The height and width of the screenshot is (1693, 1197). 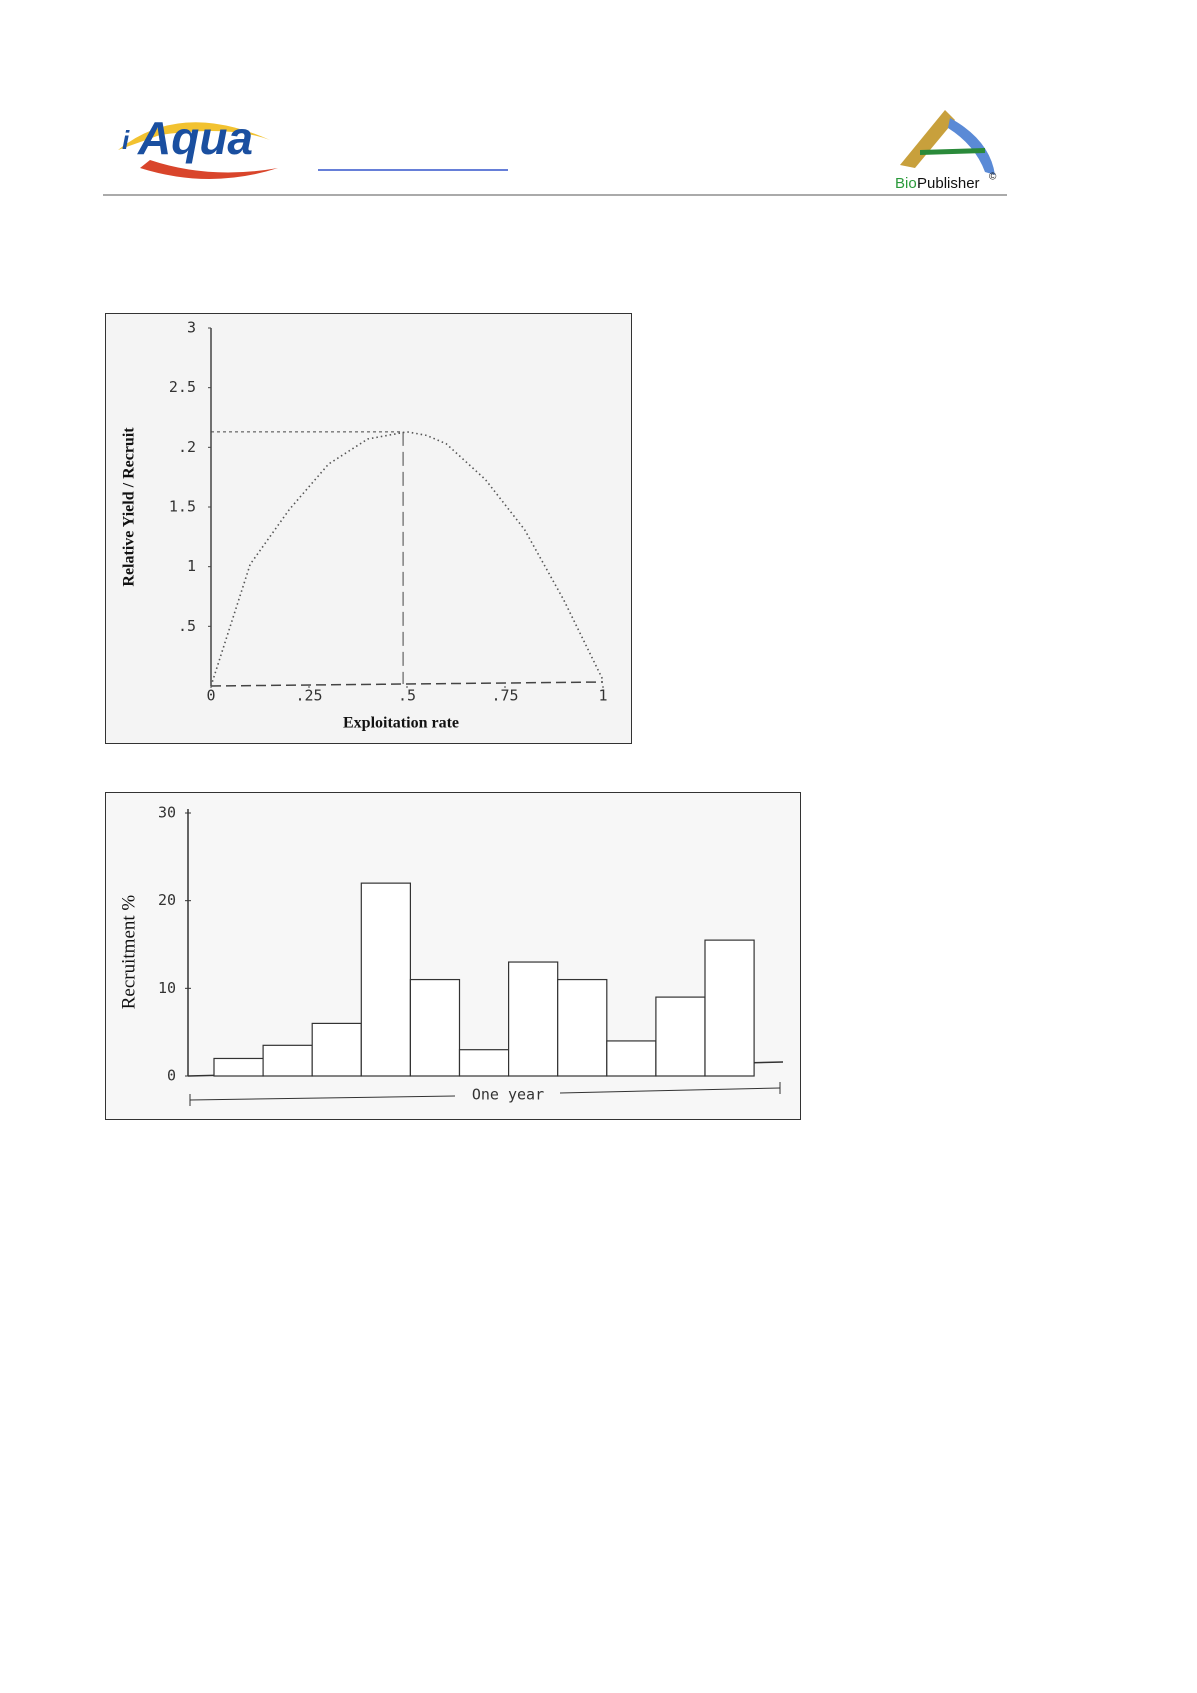 What do you see at coordinates (128, 952) in the screenshot?
I see `y-axis-label: Recruitment %` at bounding box center [128, 952].